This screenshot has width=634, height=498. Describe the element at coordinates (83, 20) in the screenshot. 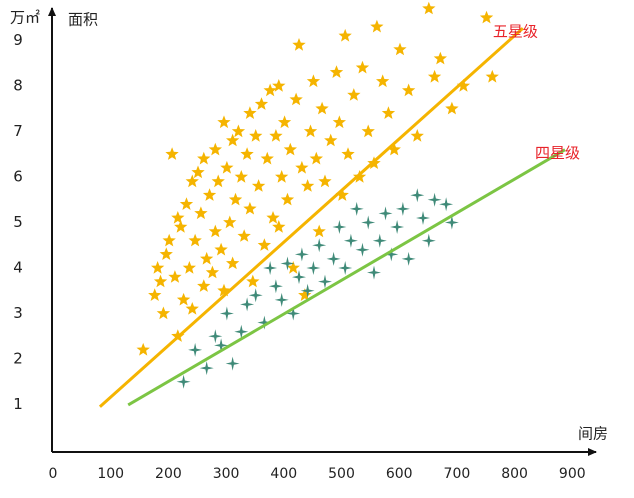

I see `y-axis-title: 面积` at that location.